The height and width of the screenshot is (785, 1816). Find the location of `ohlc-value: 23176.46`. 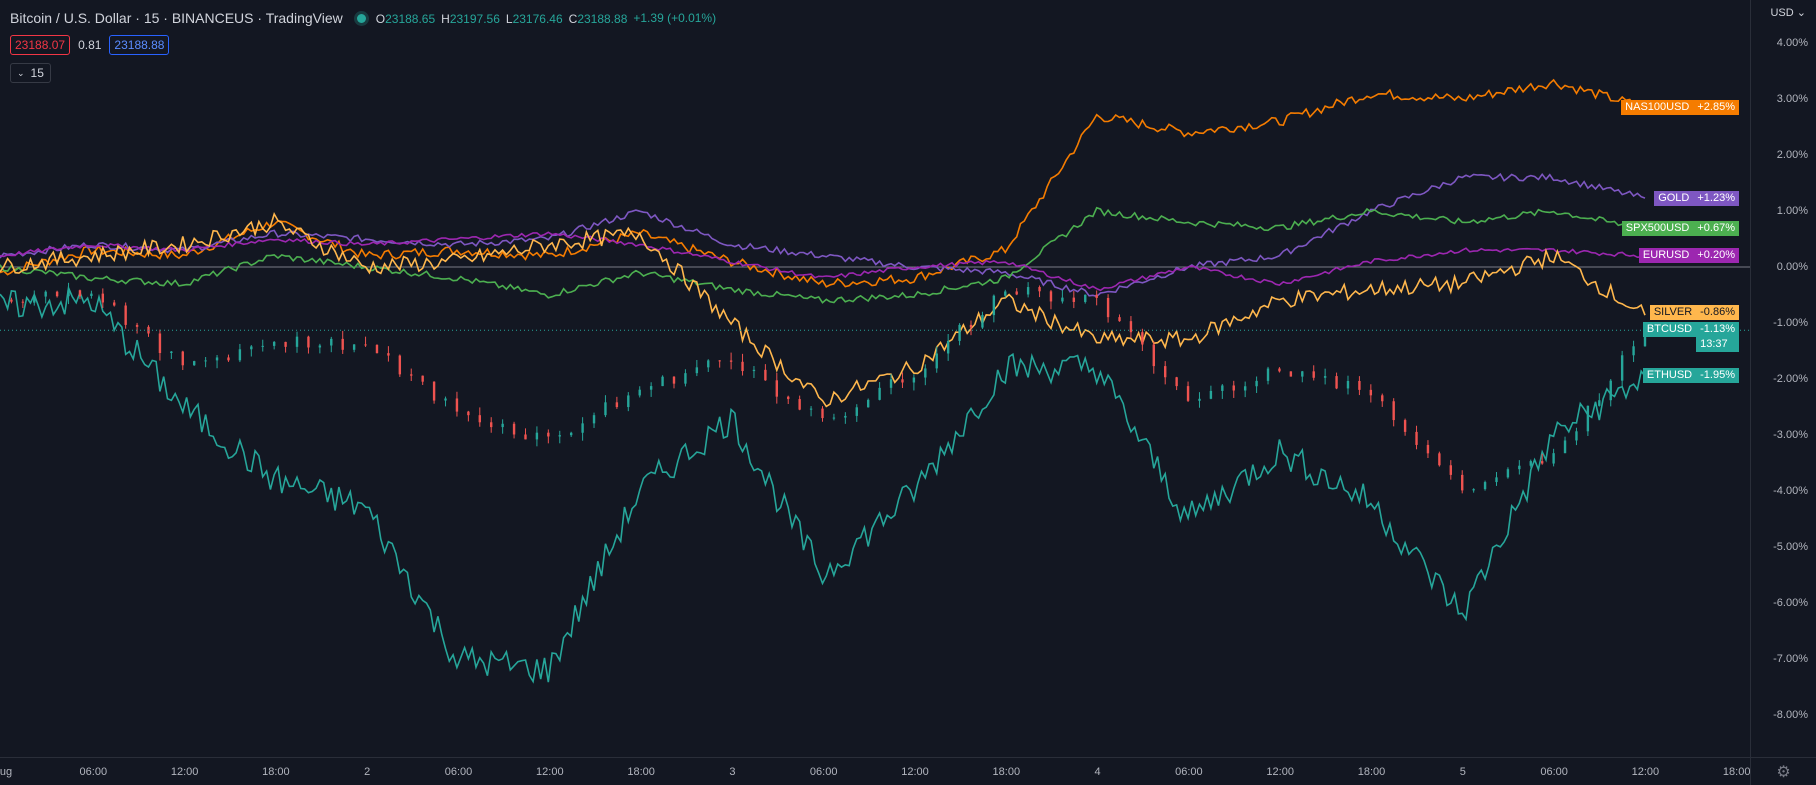

ohlc-value: 23176.46 is located at coordinates (537, 19).